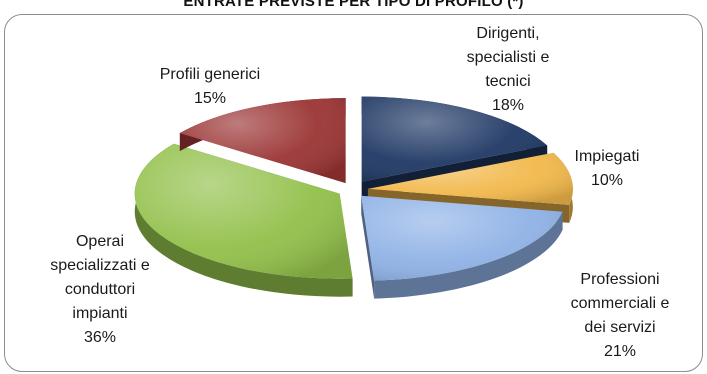 Image resolution: width=707 pixels, height=374 pixels. I want to click on slice-label: Profili generici 15%, so click(210, 87).